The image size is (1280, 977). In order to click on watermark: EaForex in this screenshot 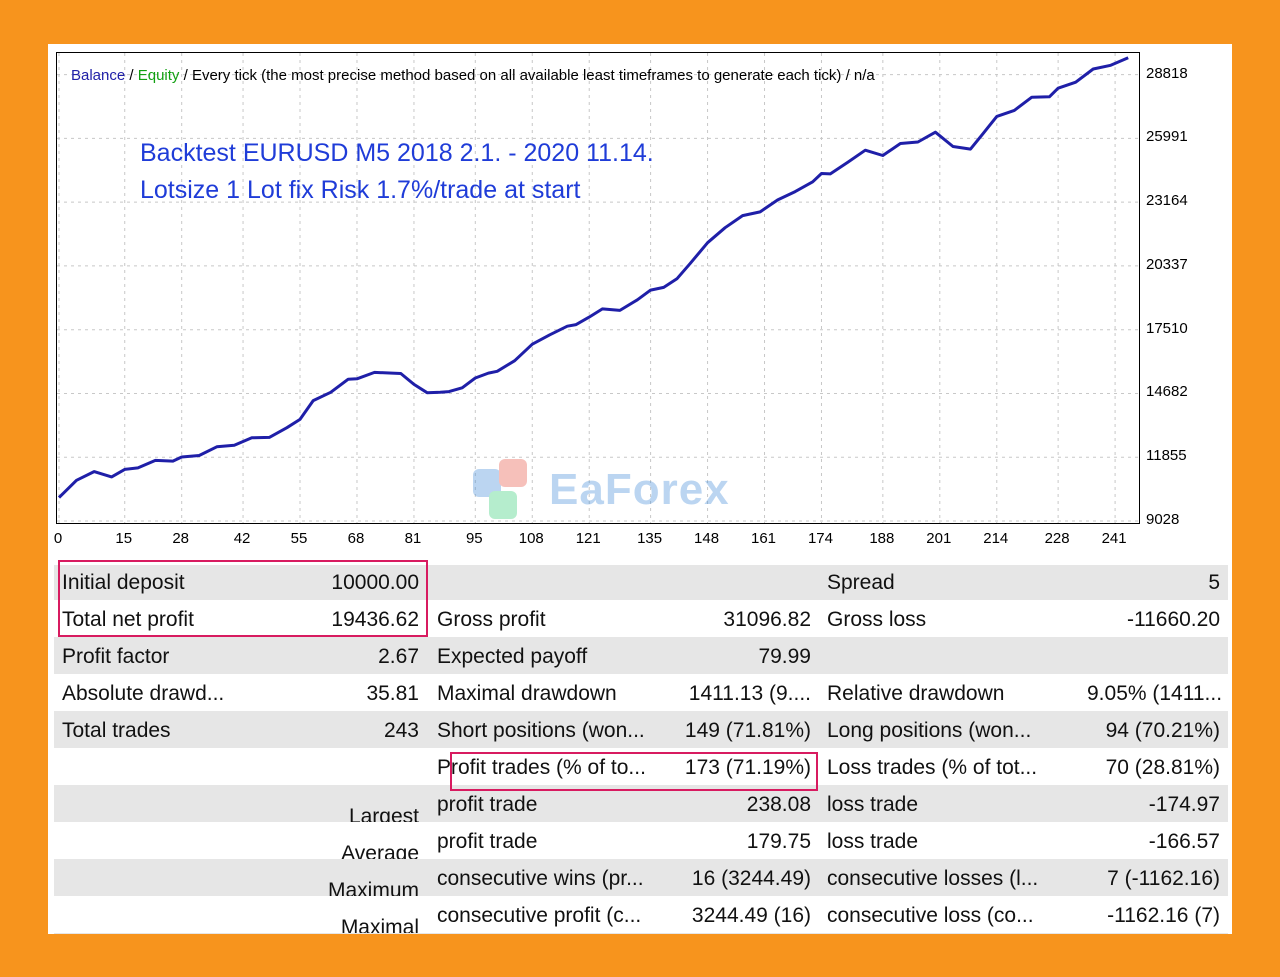, I will do `click(599, 490)`.